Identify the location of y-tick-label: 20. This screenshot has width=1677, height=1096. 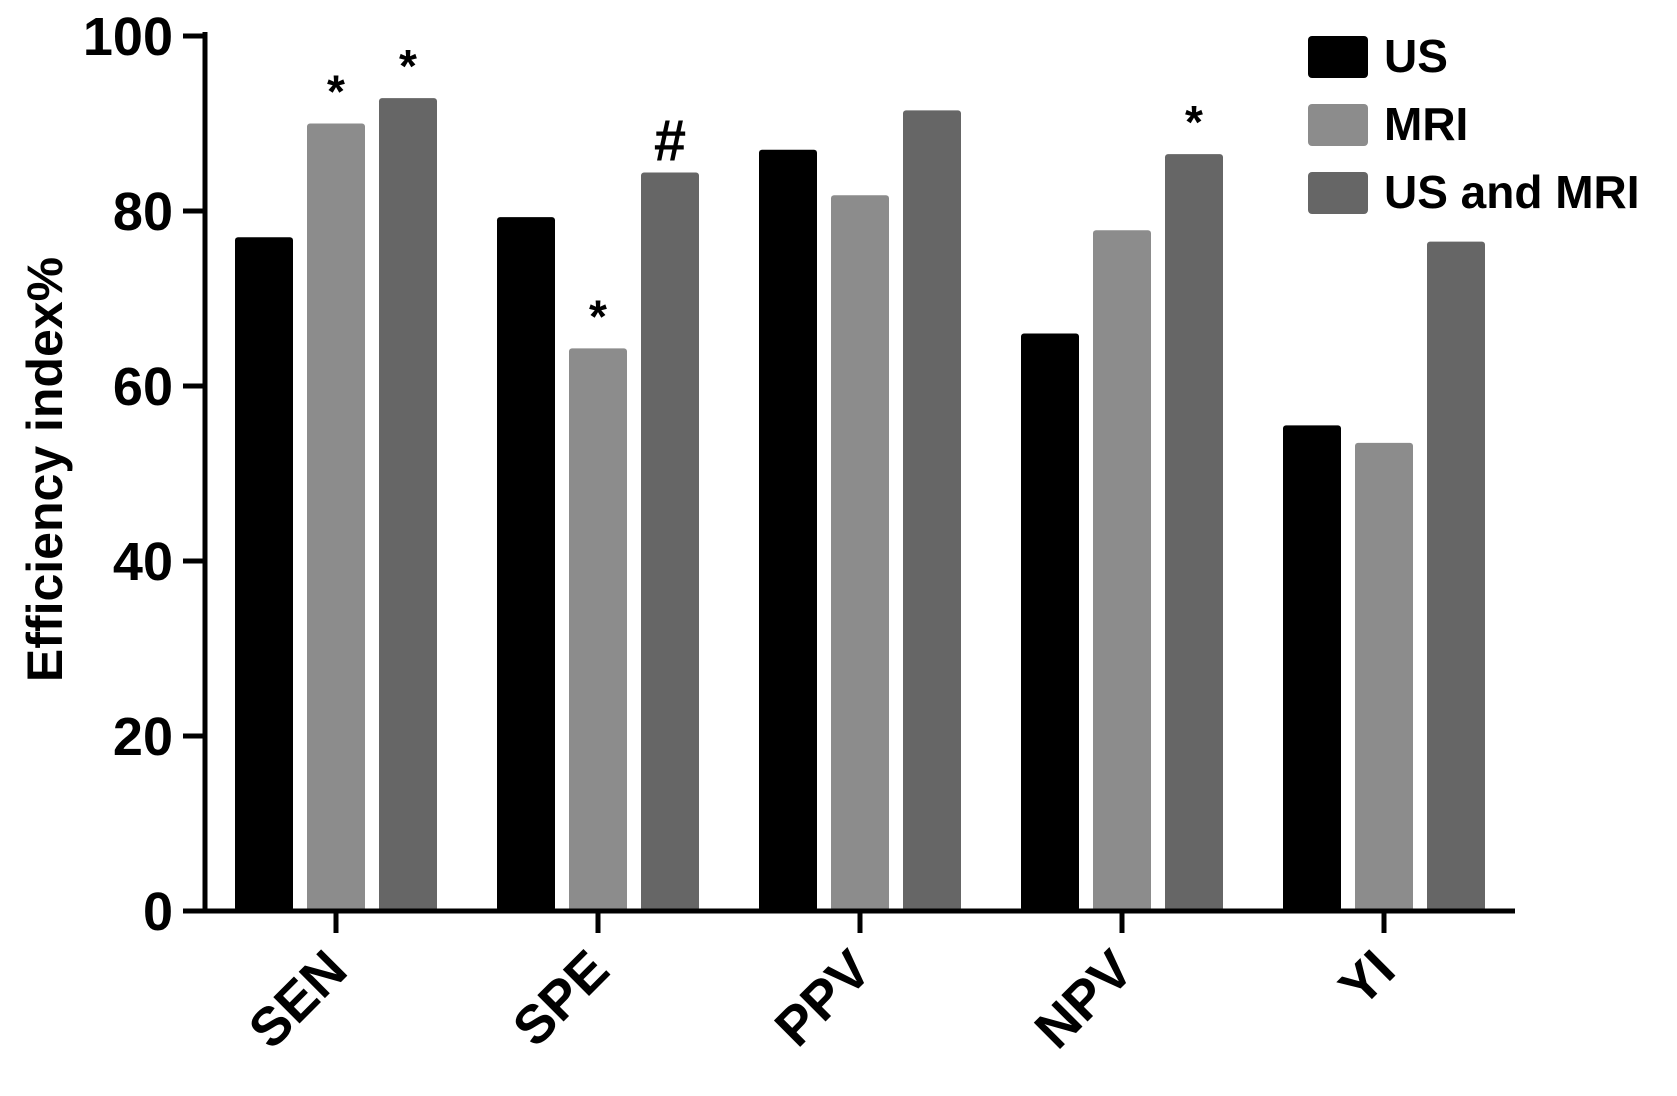
(143, 737).